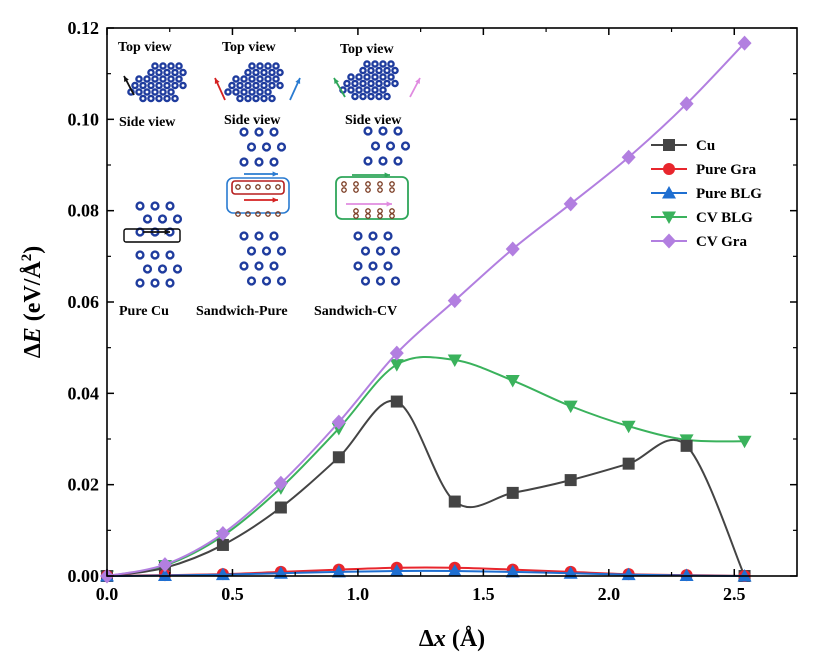  Describe the element at coordinates (272, 174) in the screenshot. I see `inset-atom-drawings` at that location.